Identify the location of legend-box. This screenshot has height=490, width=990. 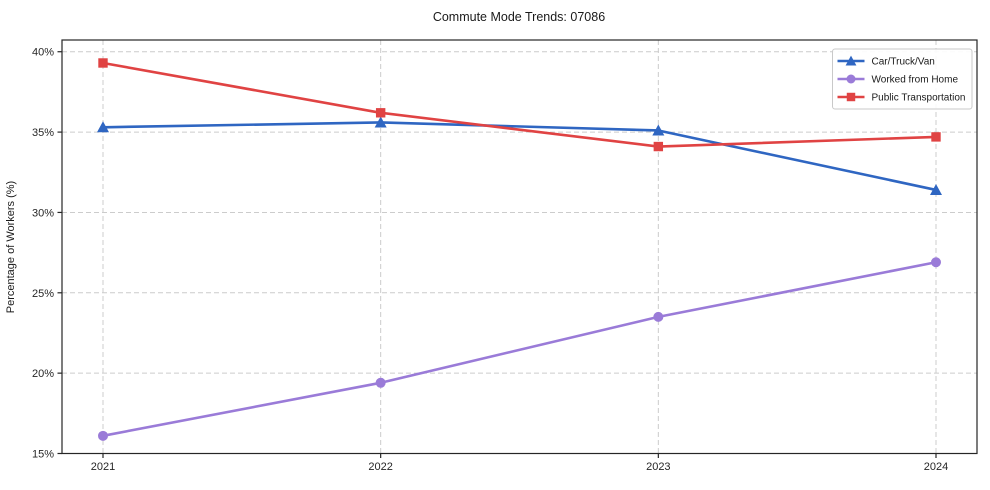
(902, 79).